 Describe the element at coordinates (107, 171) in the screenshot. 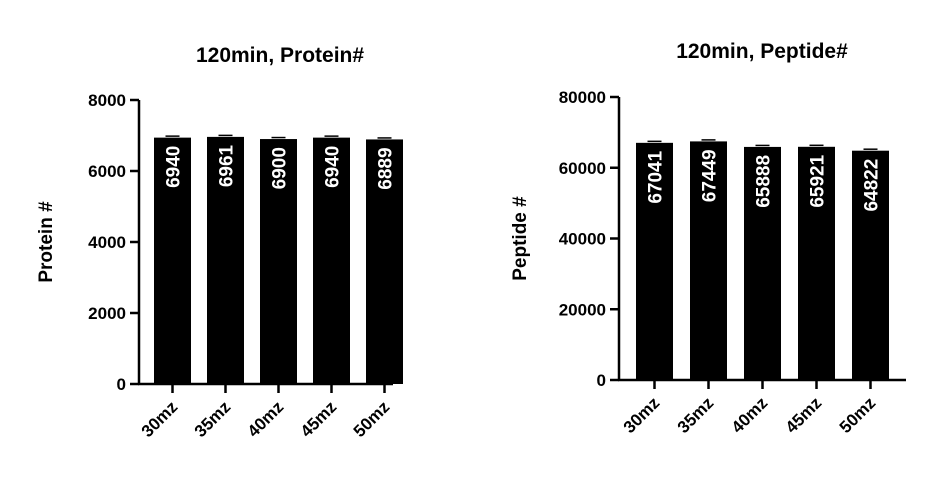

I see `y-tick-label: 6000` at that location.